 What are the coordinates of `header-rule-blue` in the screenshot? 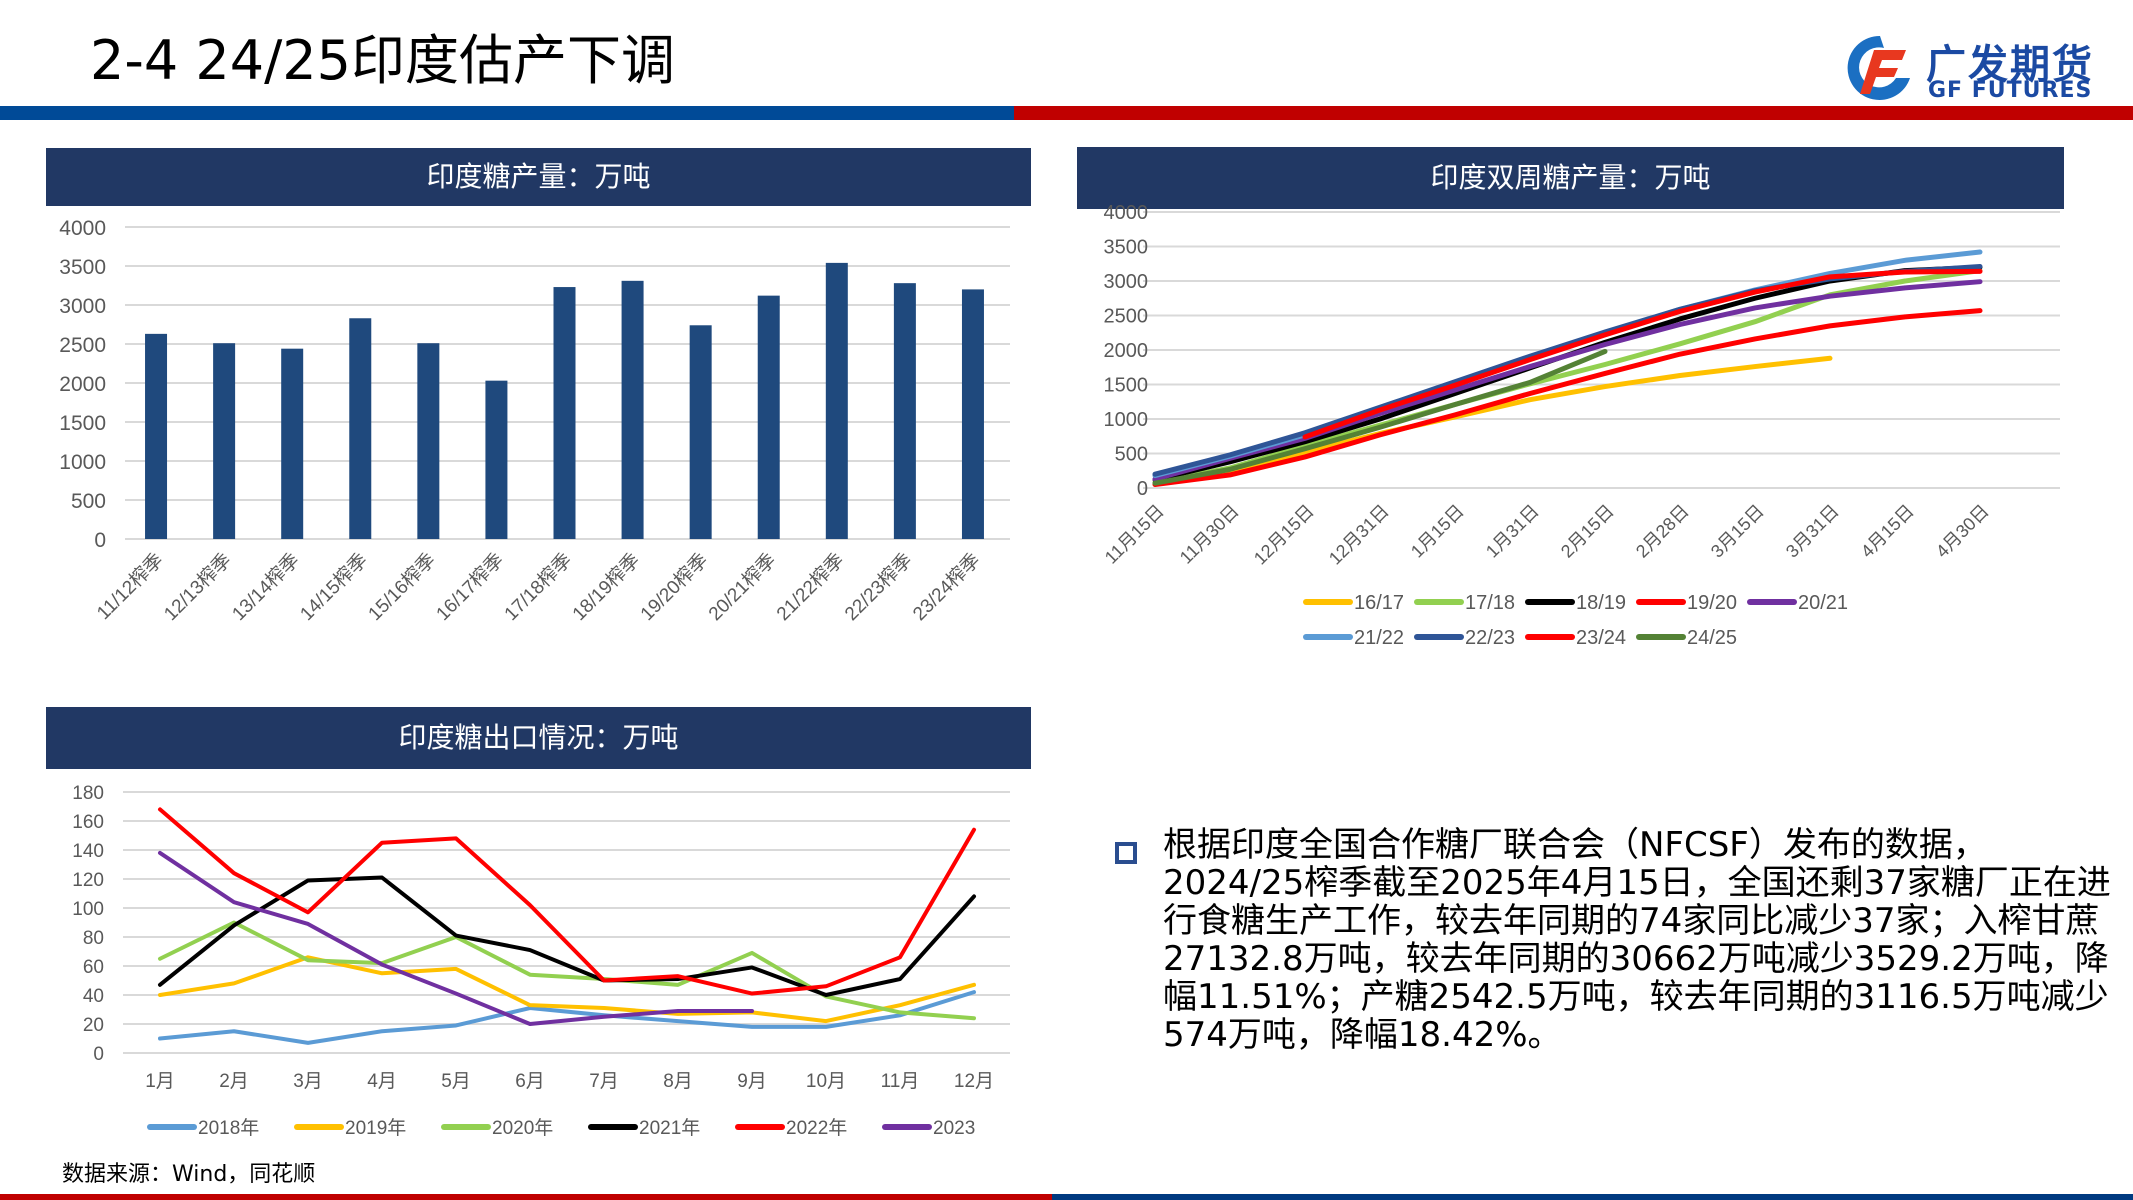 It's located at (507, 113).